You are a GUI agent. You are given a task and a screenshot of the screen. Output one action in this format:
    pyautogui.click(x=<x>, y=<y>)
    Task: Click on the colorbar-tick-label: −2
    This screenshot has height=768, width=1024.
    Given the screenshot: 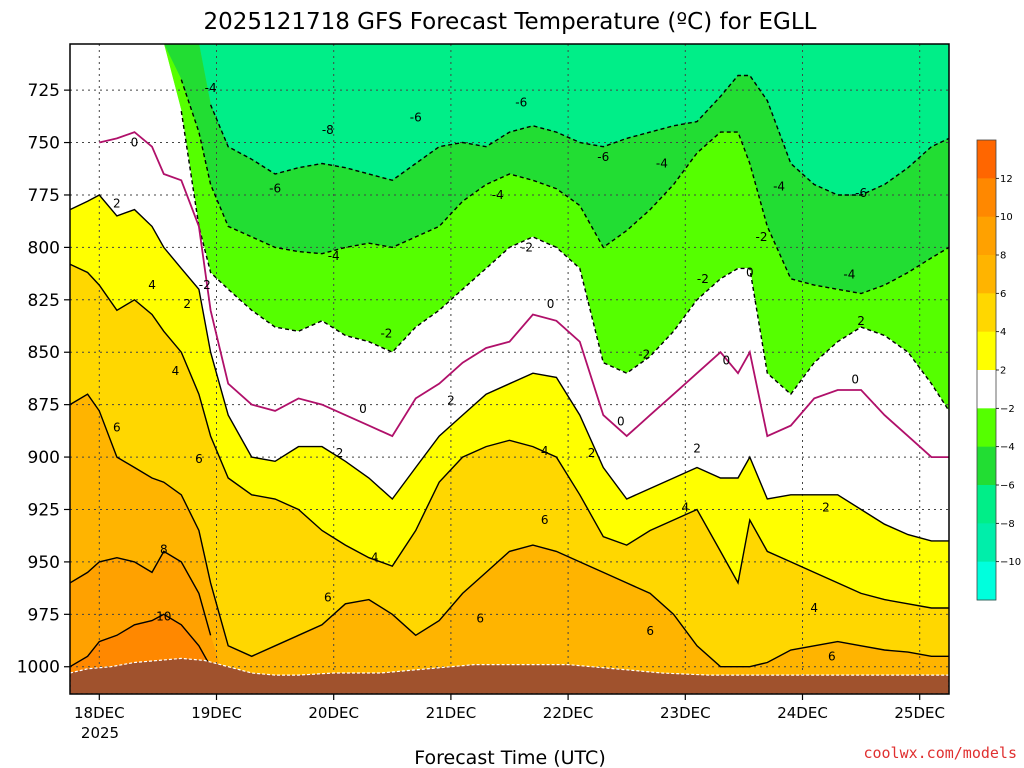 What is the action you would take?
    pyautogui.click(x=1007, y=409)
    